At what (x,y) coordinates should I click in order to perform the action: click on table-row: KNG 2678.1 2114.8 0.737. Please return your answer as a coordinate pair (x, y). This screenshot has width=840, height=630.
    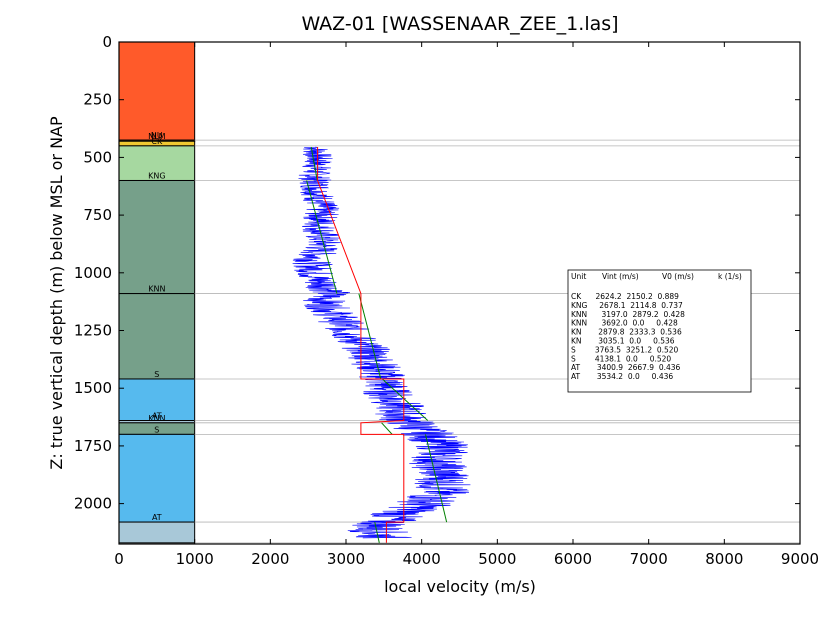
    Looking at the image, I should click on (627, 305).